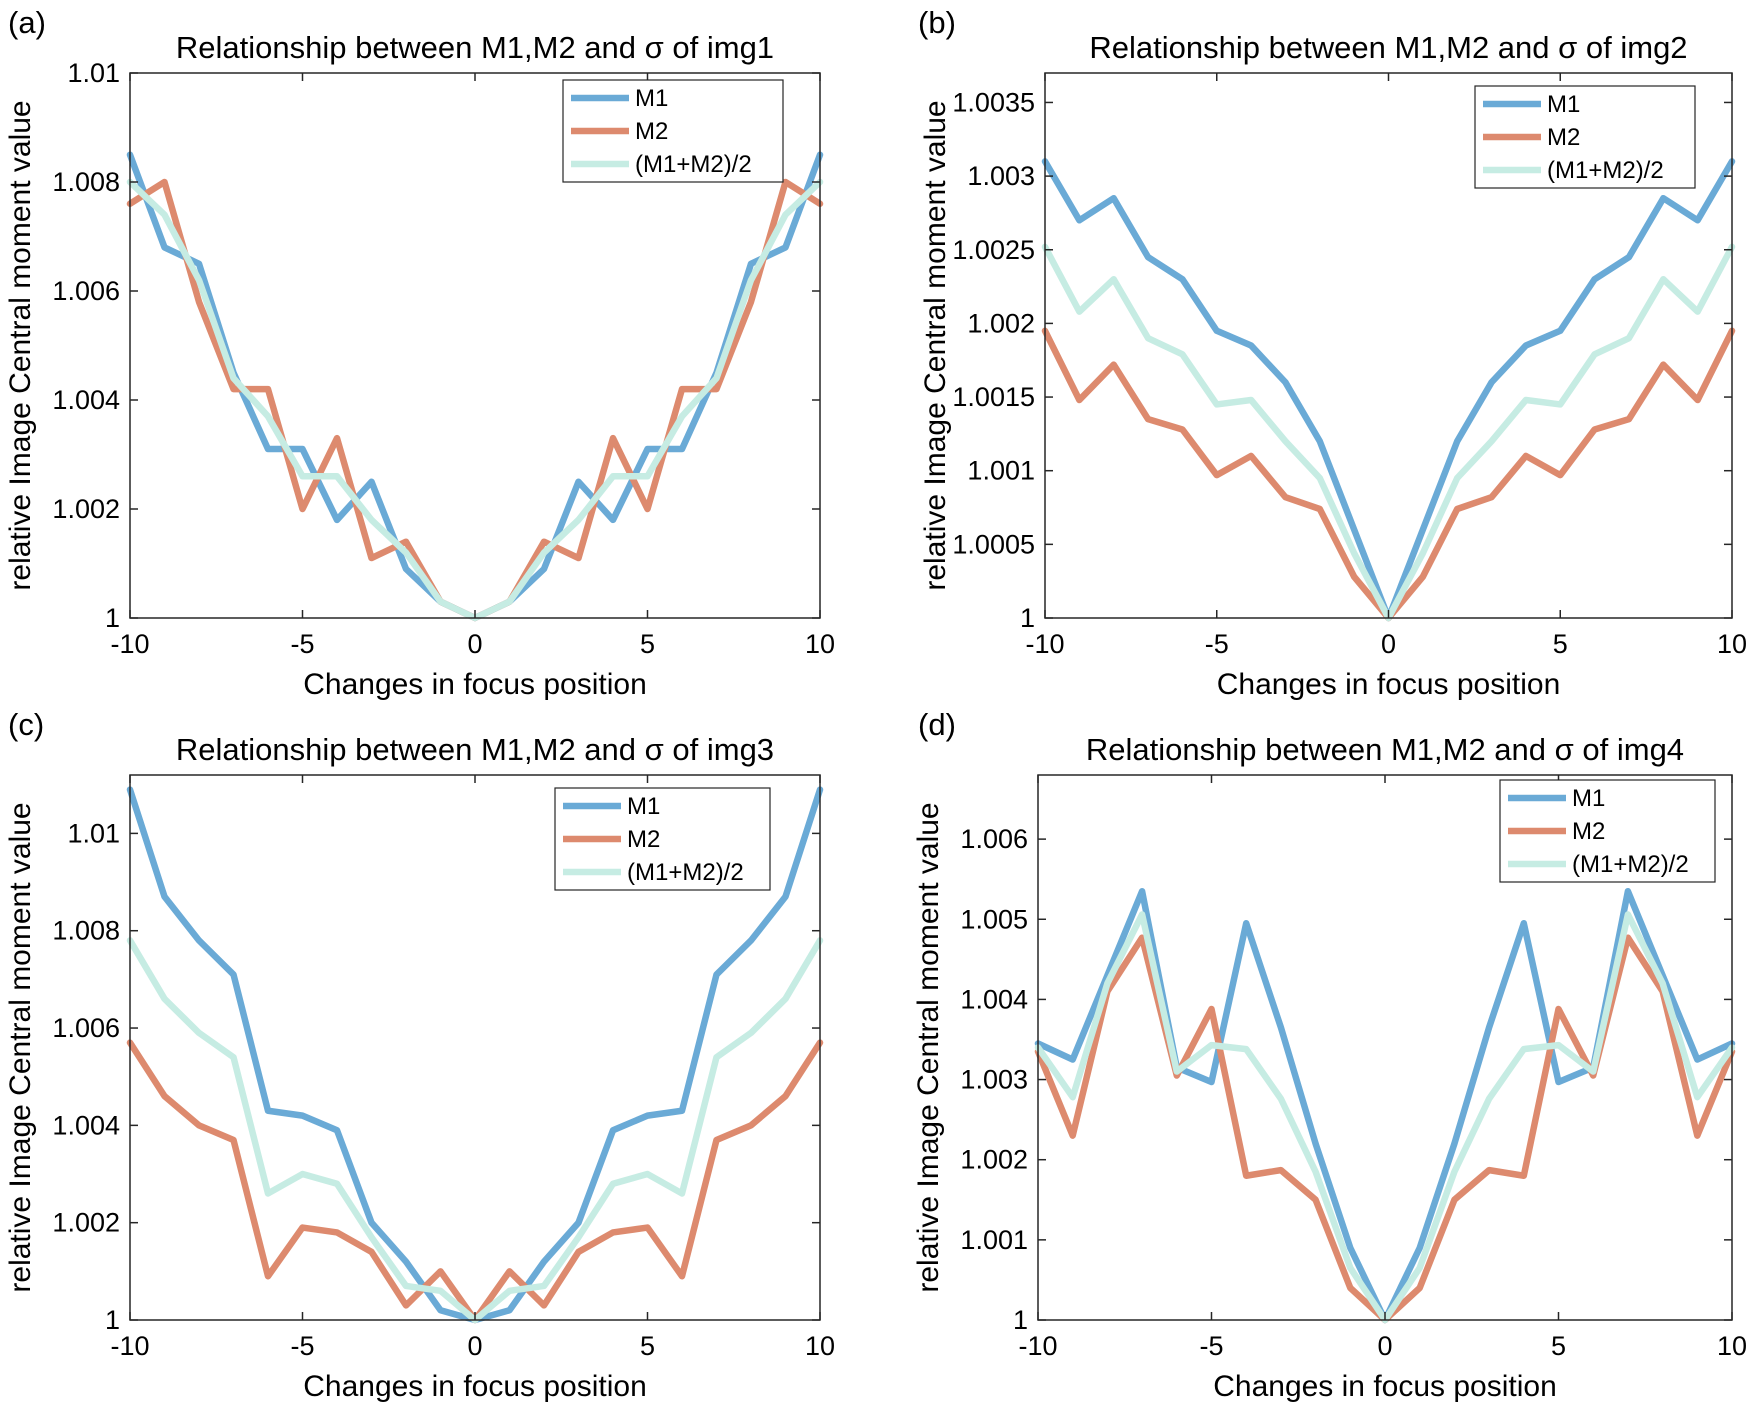  What do you see at coordinates (993, 544) in the screenshot?
I see `y-tick-label: 1.0005` at bounding box center [993, 544].